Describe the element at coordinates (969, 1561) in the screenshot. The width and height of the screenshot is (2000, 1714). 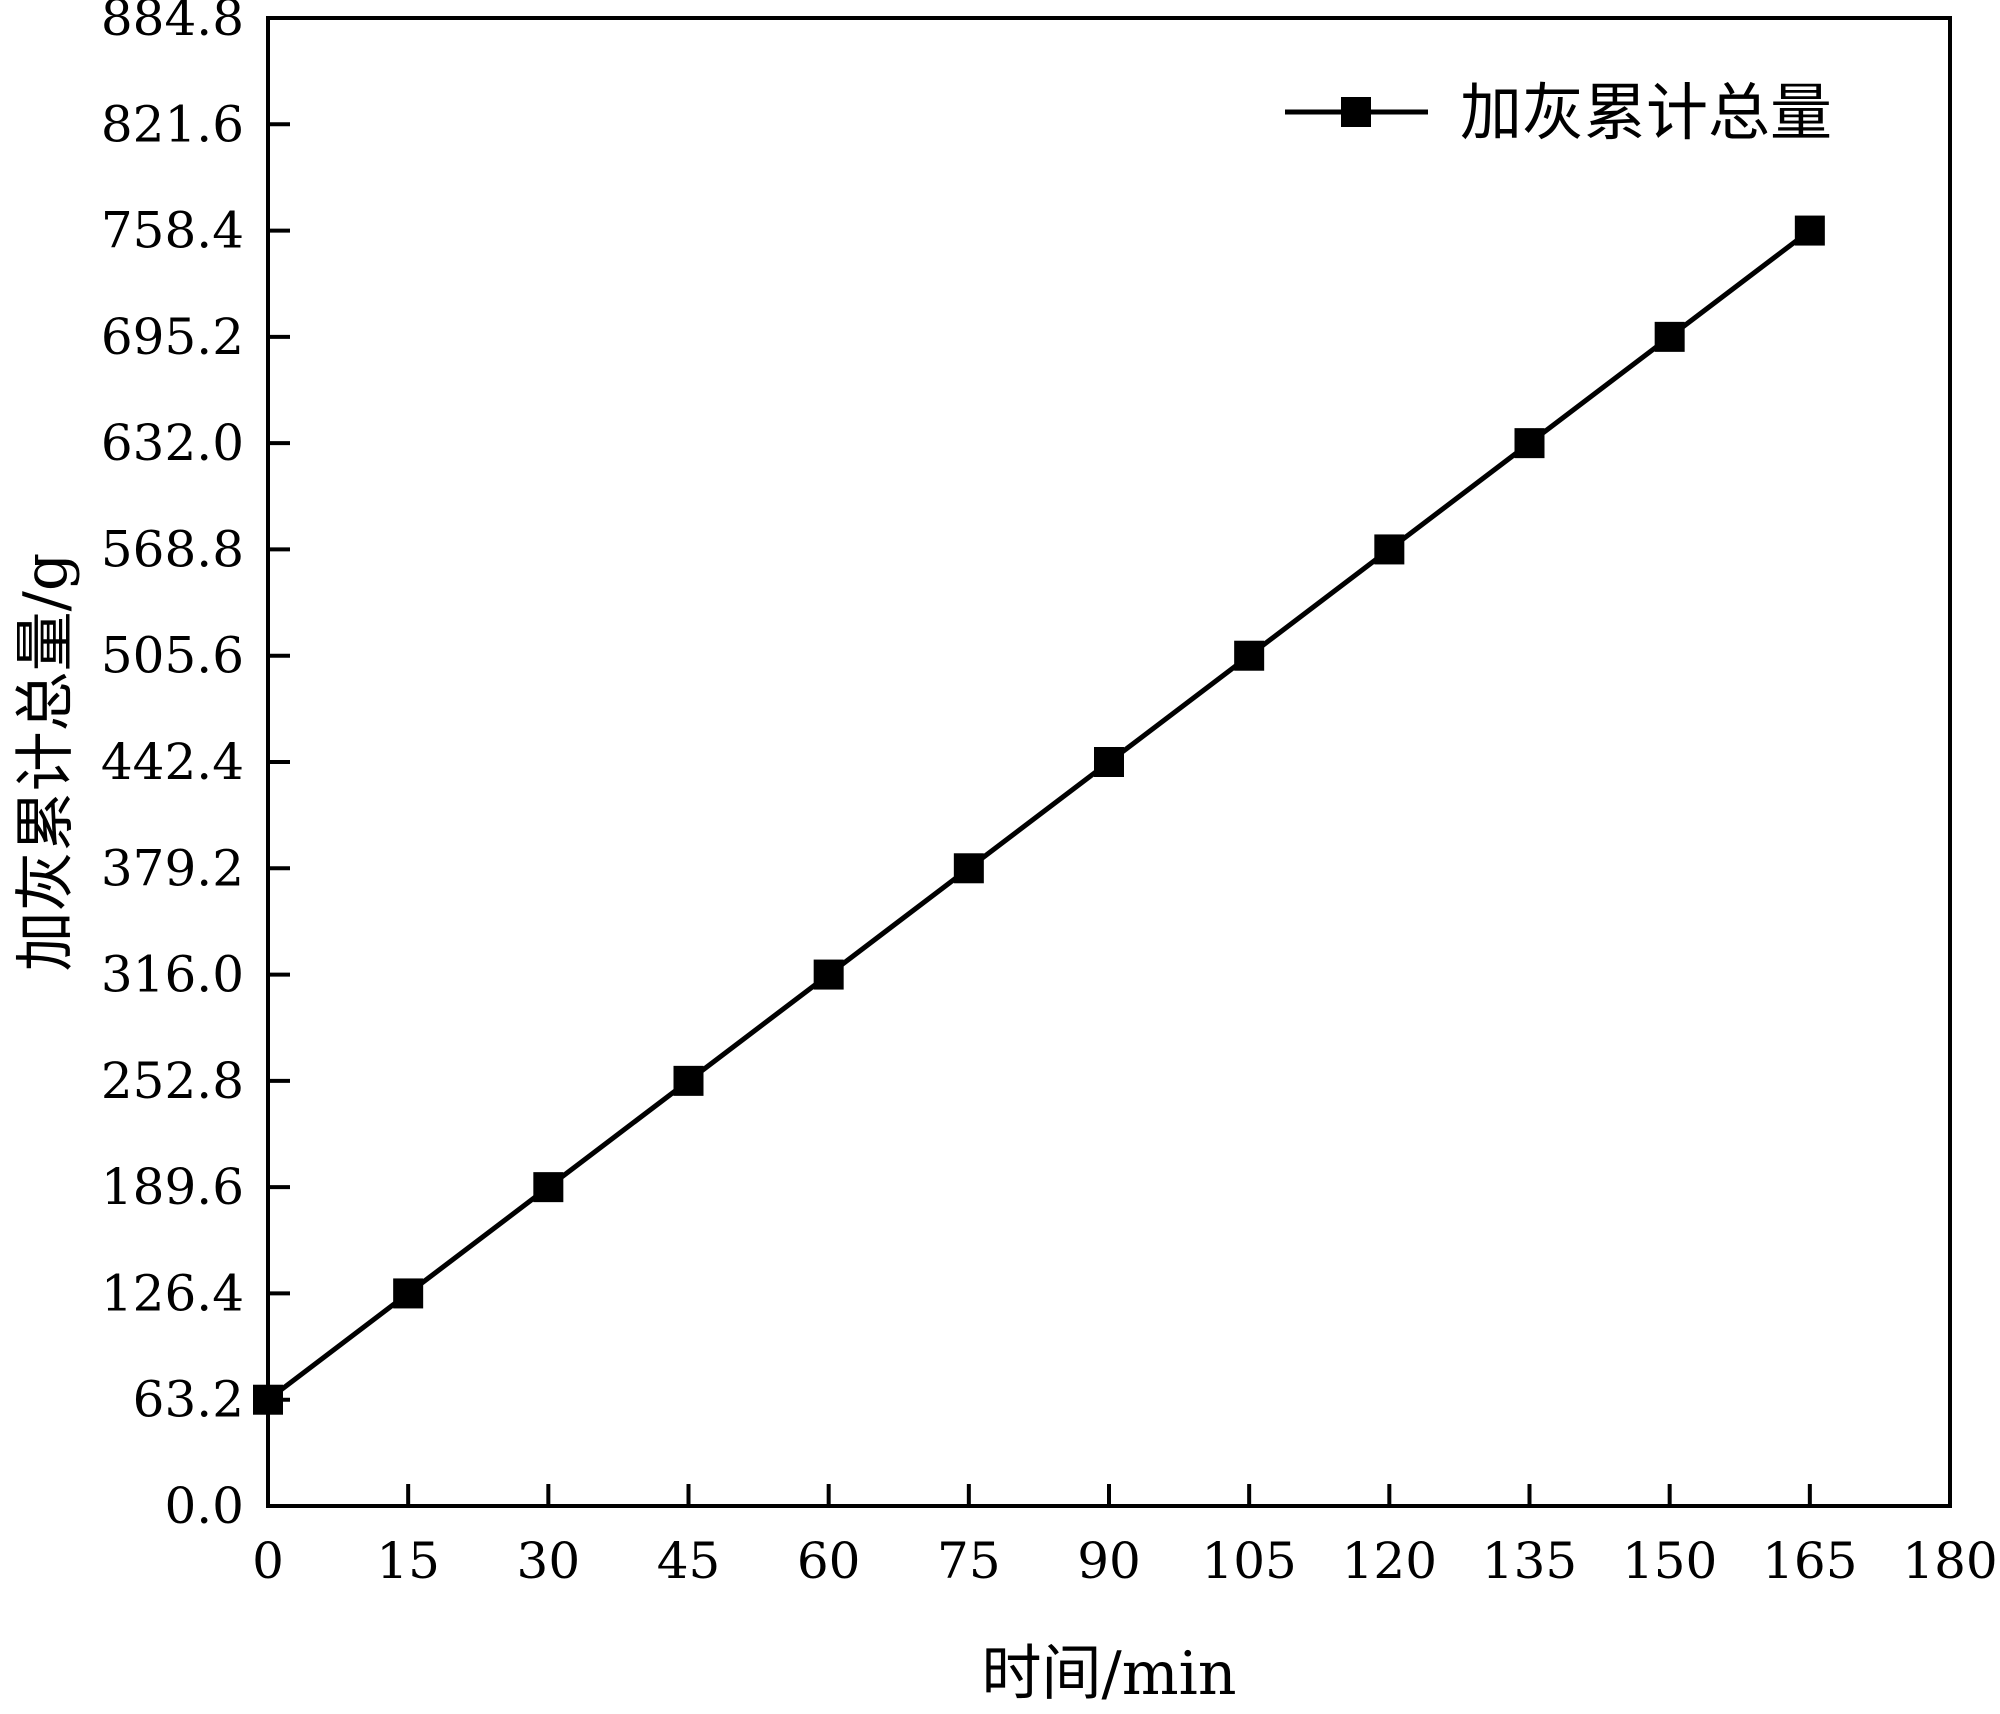
I see `x-tick-label: 75` at that location.